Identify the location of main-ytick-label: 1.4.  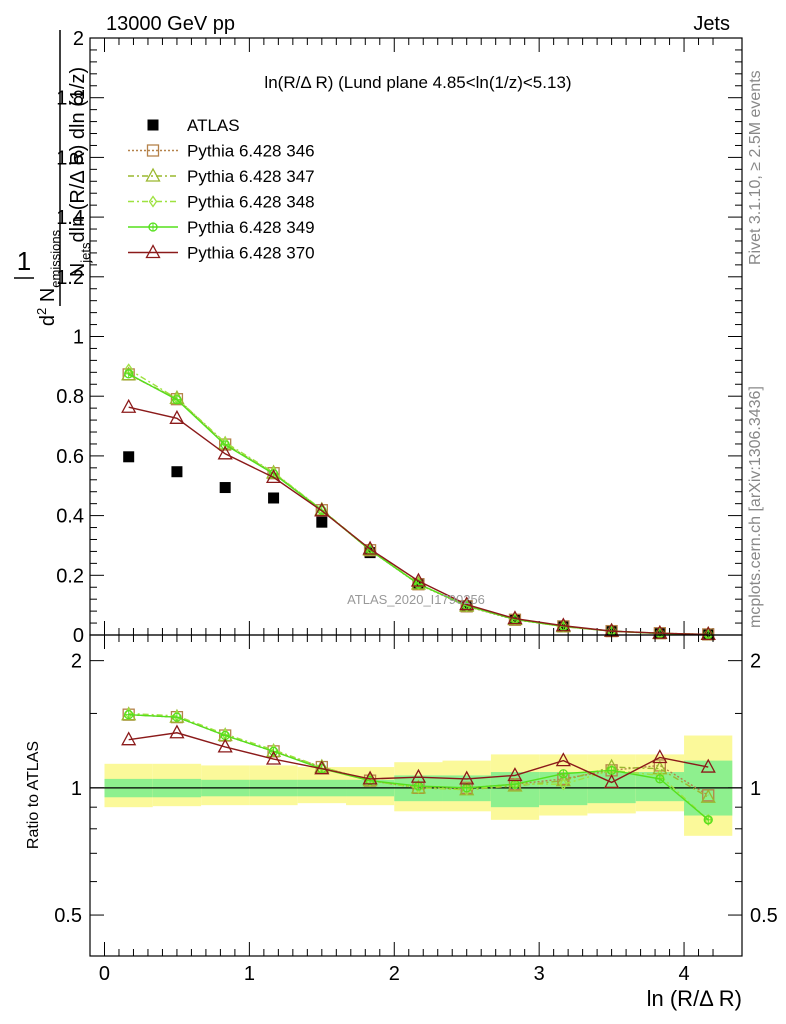
(70, 218).